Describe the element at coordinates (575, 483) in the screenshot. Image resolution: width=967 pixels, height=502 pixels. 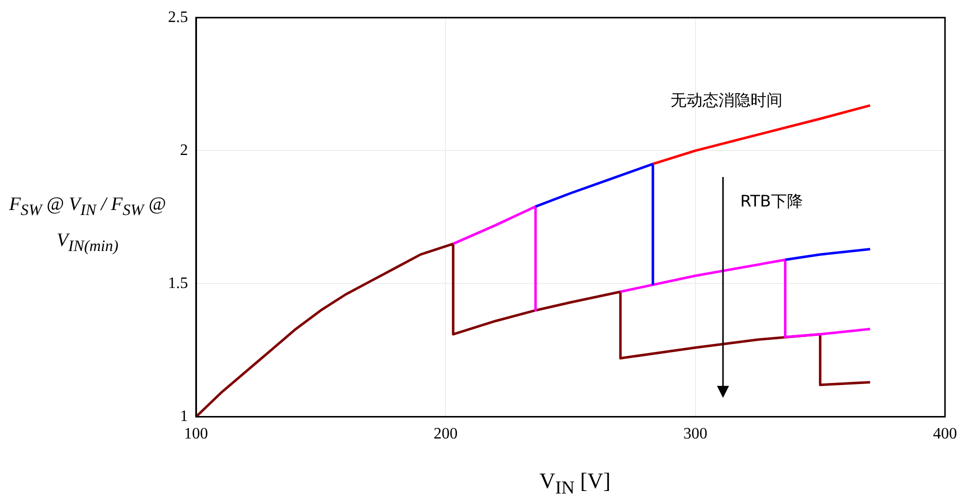
I see `x-axis-title: V$_{IN}$ [V]` at that location.